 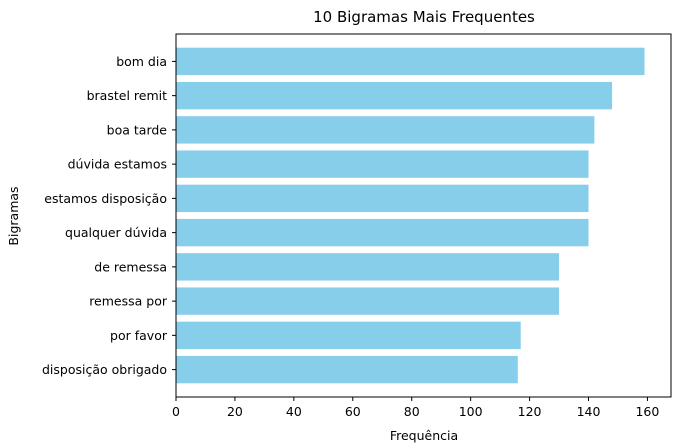 What do you see at coordinates (382, 232) in the screenshot?
I see `bar-qualquer-dúvida` at bounding box center [382, 232].